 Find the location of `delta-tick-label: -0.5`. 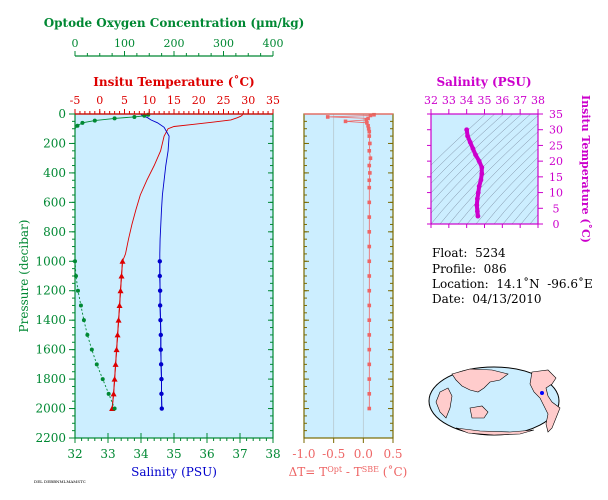

delta-tick-label: -0.5 is located at coordinates (333, 454).